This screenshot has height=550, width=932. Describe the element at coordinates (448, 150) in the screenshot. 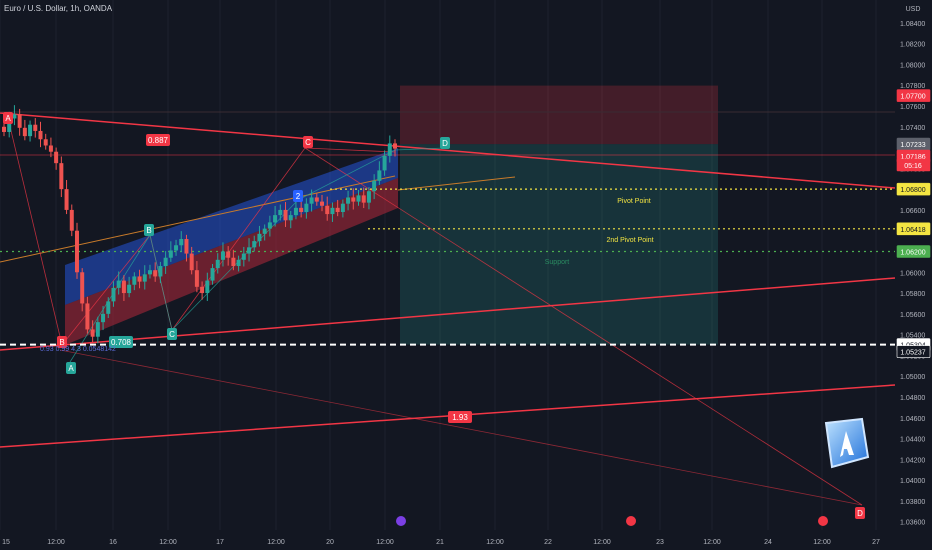

I see `resistance-trendline` at that location.